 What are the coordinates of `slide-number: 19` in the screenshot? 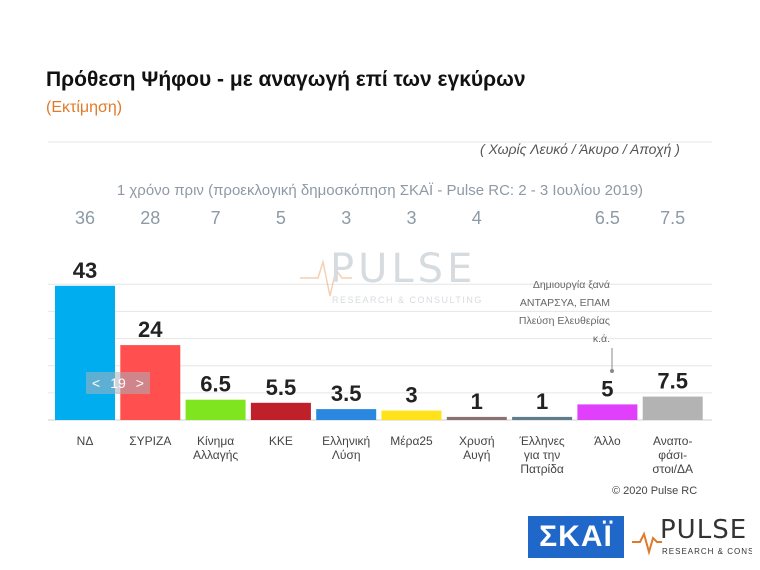 It's located at (118, 383).